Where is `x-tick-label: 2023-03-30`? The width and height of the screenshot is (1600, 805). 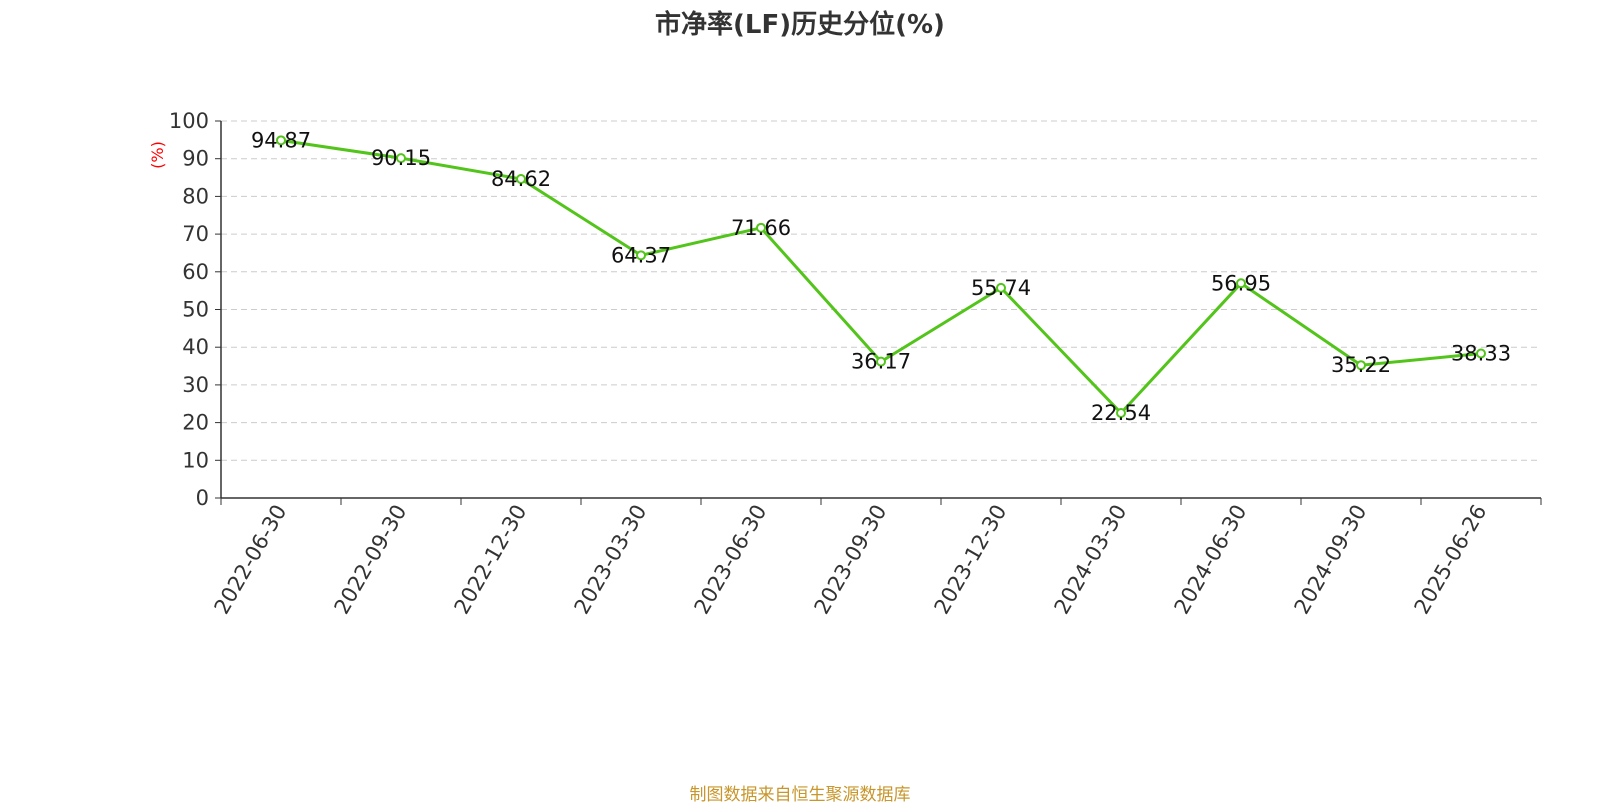
x-tick-label: 2023-03-30 is located at coordinates (611, 560).